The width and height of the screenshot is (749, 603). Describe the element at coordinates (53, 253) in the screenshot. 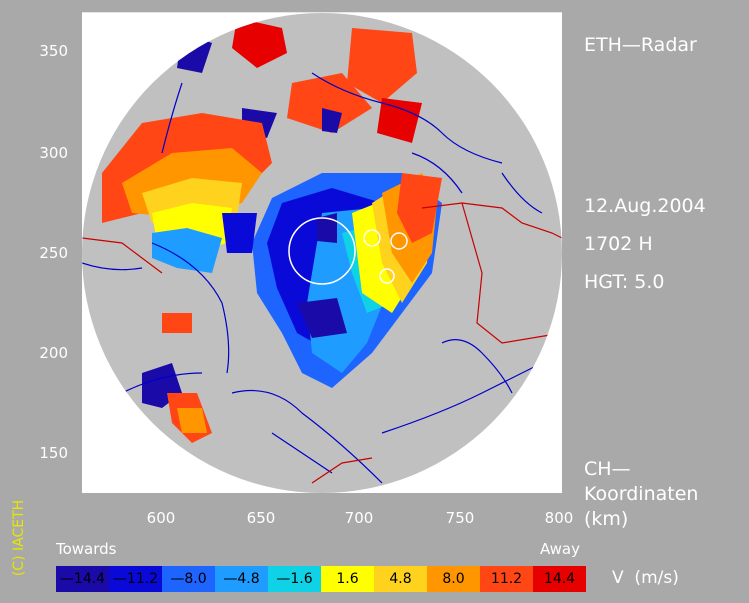

I see `y-tick-label: 250` at that location.